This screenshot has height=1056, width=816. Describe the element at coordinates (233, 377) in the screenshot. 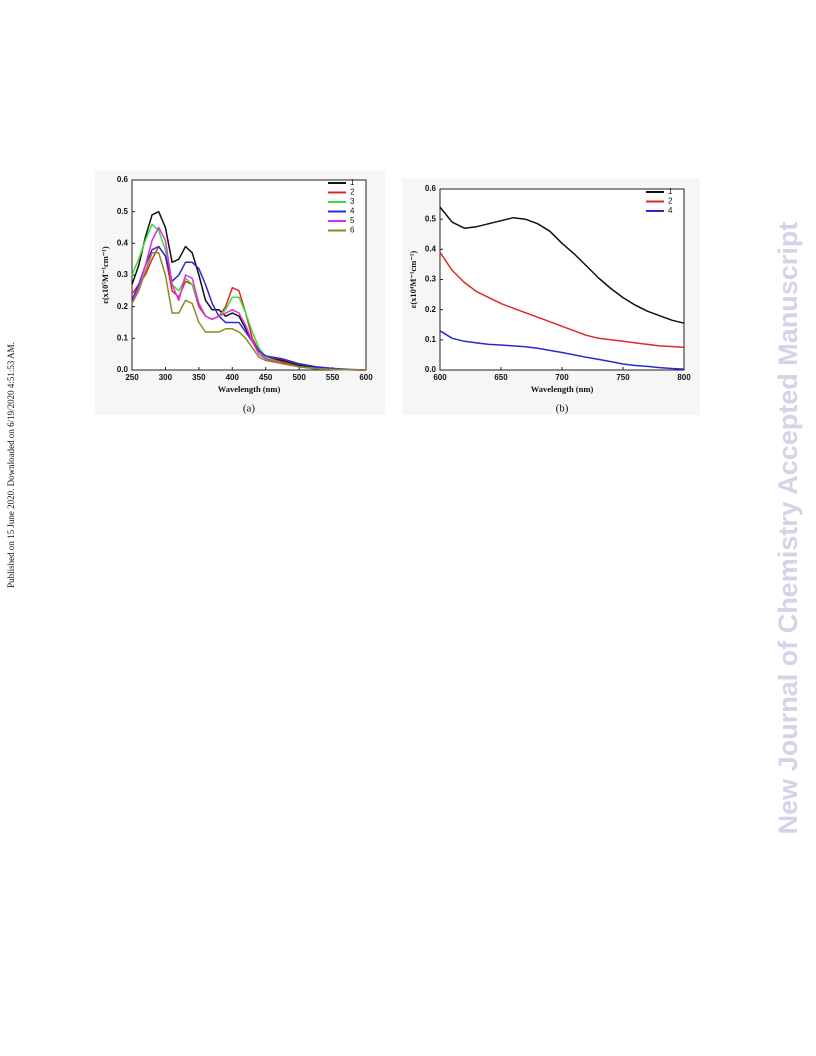

I see `x-tick-label: 400` at that location.